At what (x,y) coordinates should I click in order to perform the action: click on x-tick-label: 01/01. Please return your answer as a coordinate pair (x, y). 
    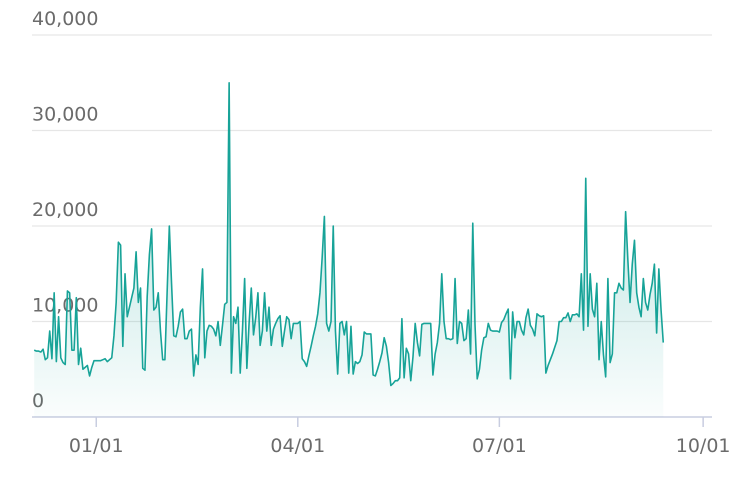
    Looking at the image, I should click on (96, 446).